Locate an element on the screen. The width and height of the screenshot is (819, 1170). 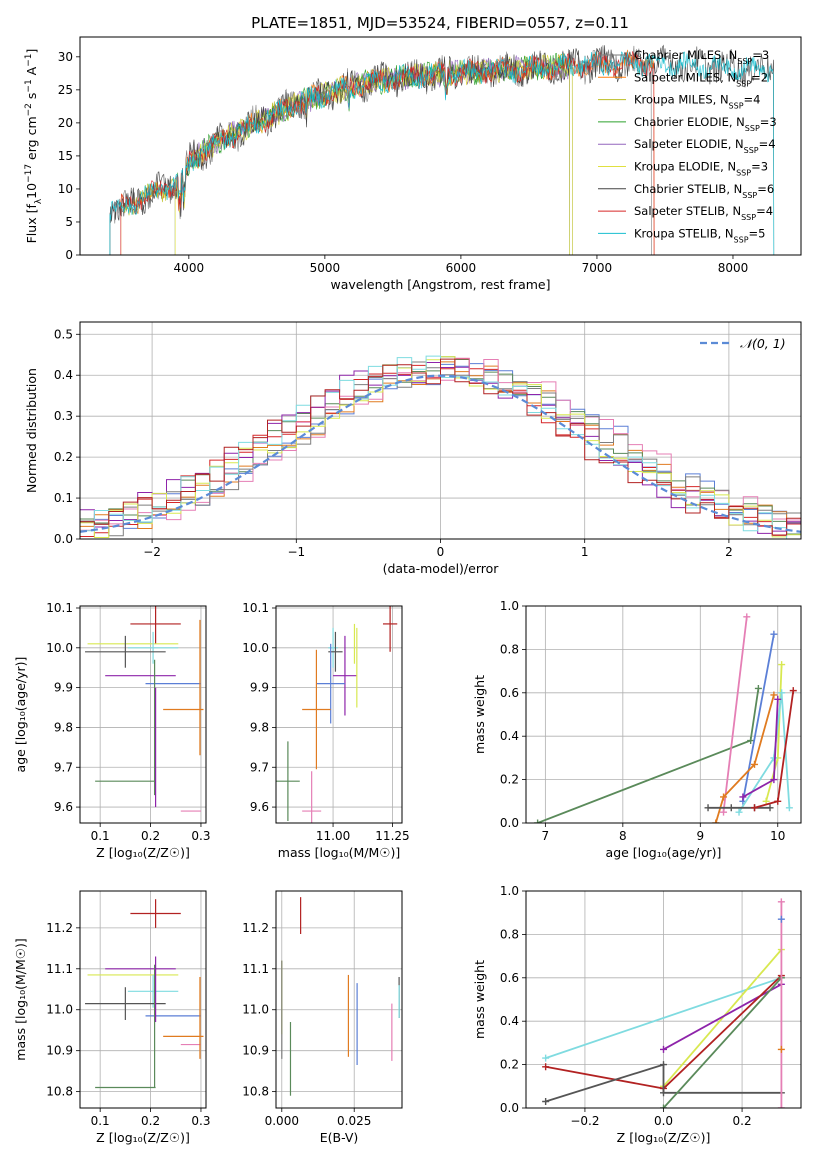
y-axis-label: mass weight is located at coordinates (479, 999).